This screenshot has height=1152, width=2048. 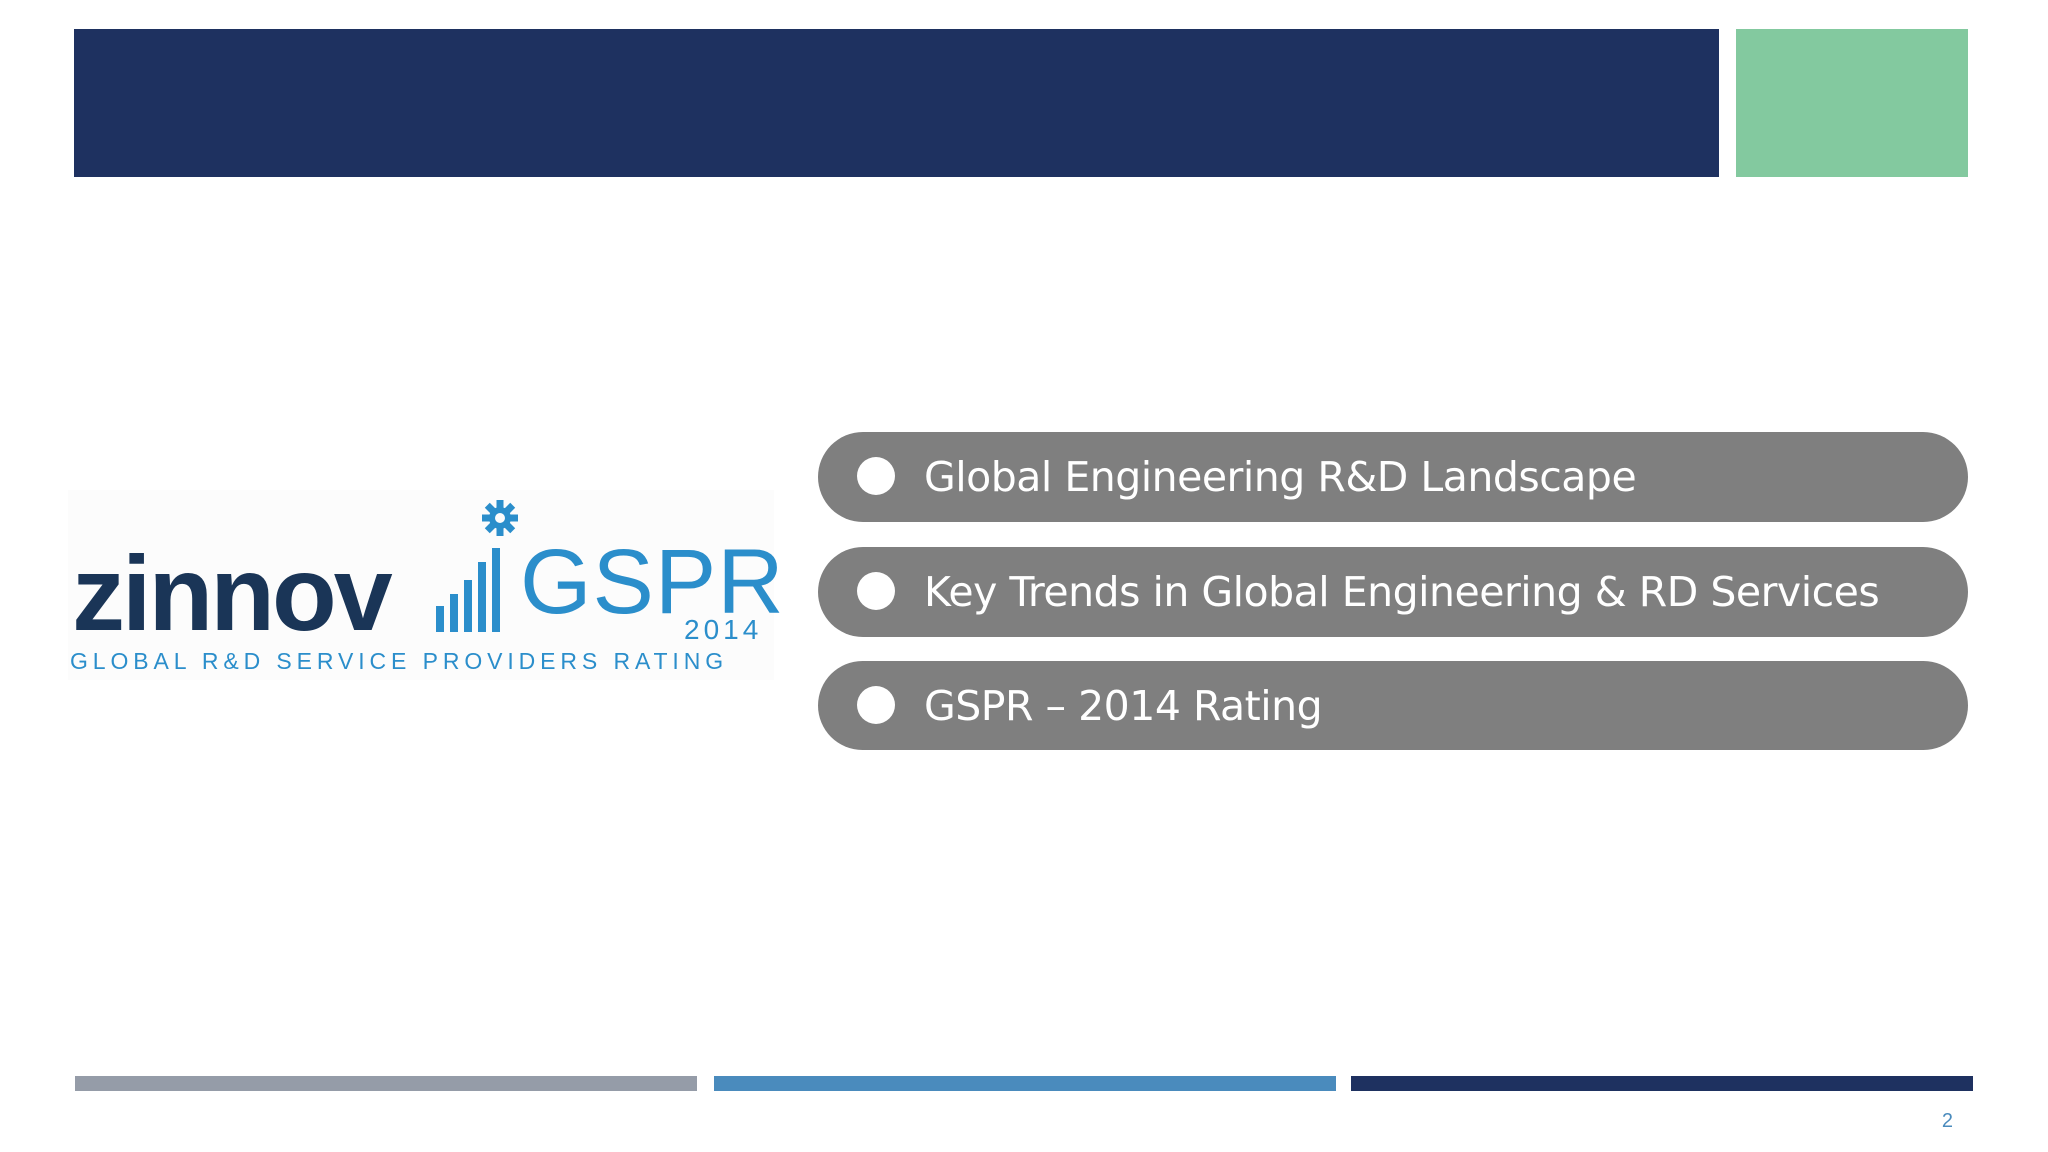 What do you see at coordinates (896, 103) in the screenshot?
I see `header-bar` at bounding box center [896, 103].